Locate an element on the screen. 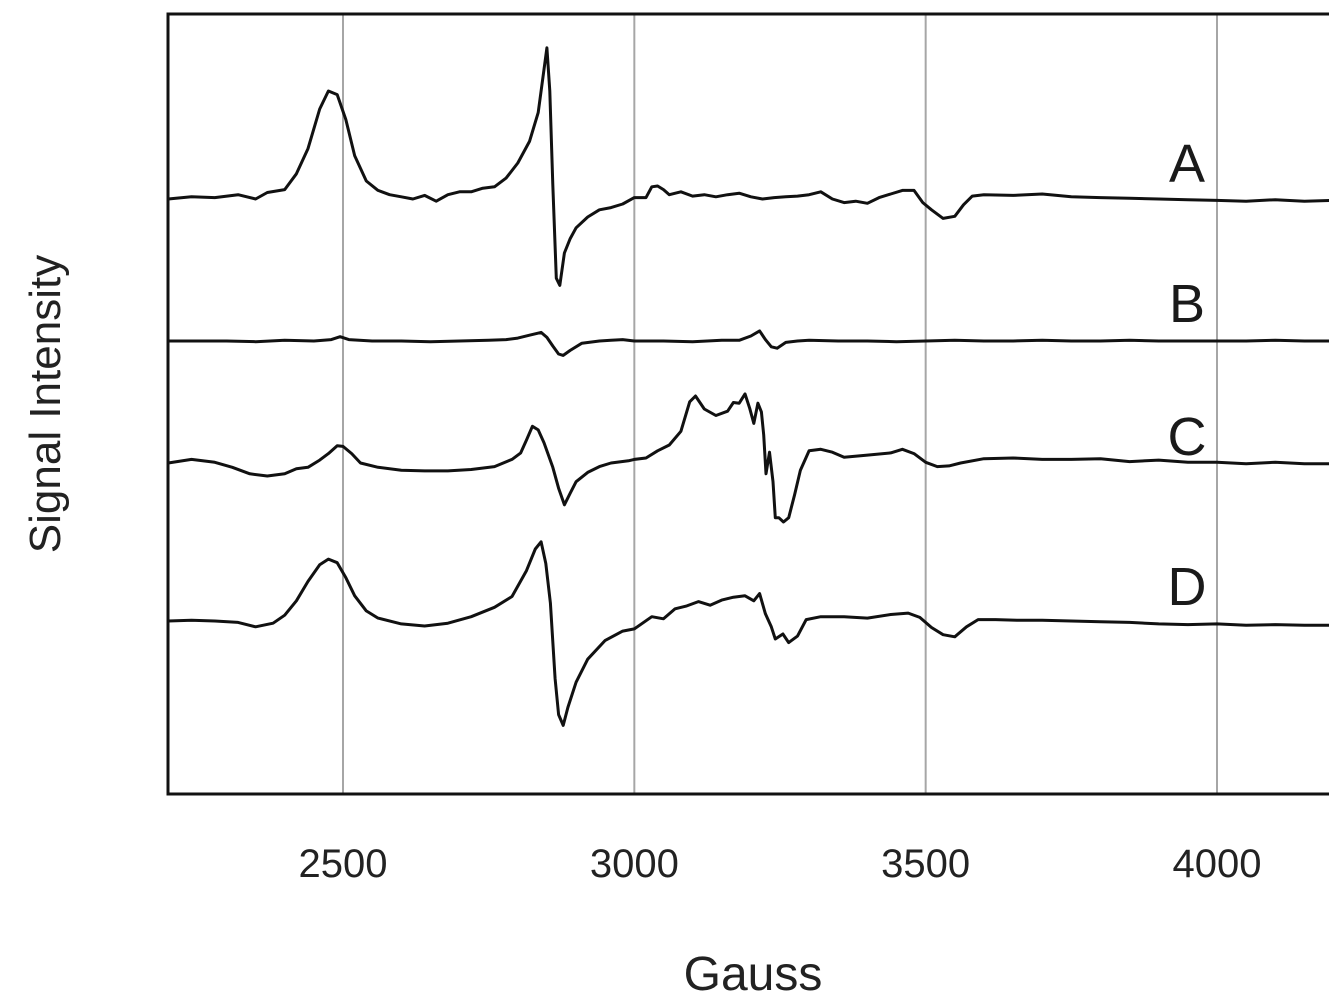 Image resolution: width=1329 pixels, height=1000 pixels. x-tick-label-3000: 3000 is located at coordinates (634, 864).